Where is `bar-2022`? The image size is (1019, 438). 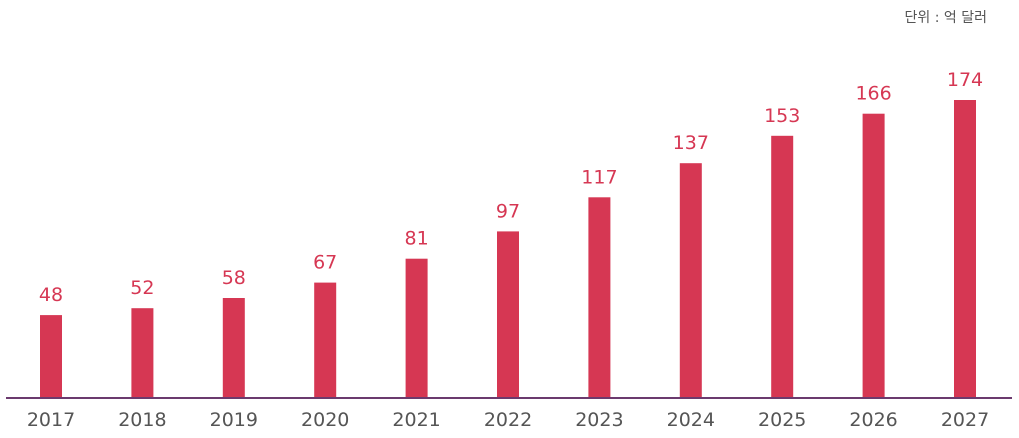 bar-2022 is located at coordinates (508, 314).